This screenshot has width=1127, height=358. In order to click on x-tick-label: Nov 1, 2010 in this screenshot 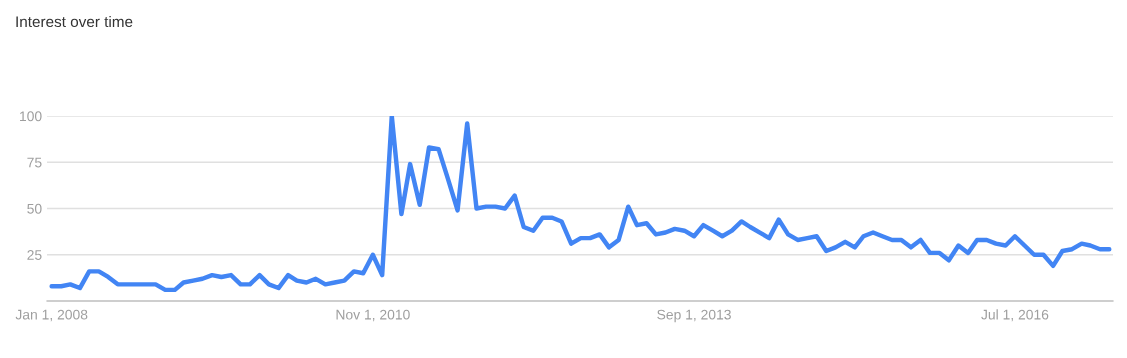, I will do `click(373, 315)`.